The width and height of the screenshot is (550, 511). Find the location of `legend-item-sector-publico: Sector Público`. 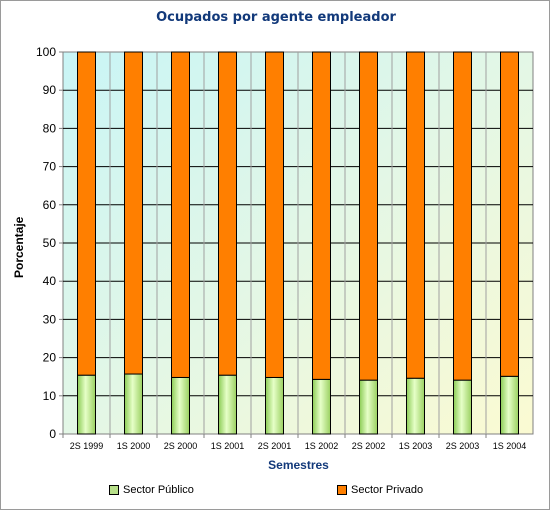

legend-item-sector-publico: Sector Público is located at coordinates (151, 490).